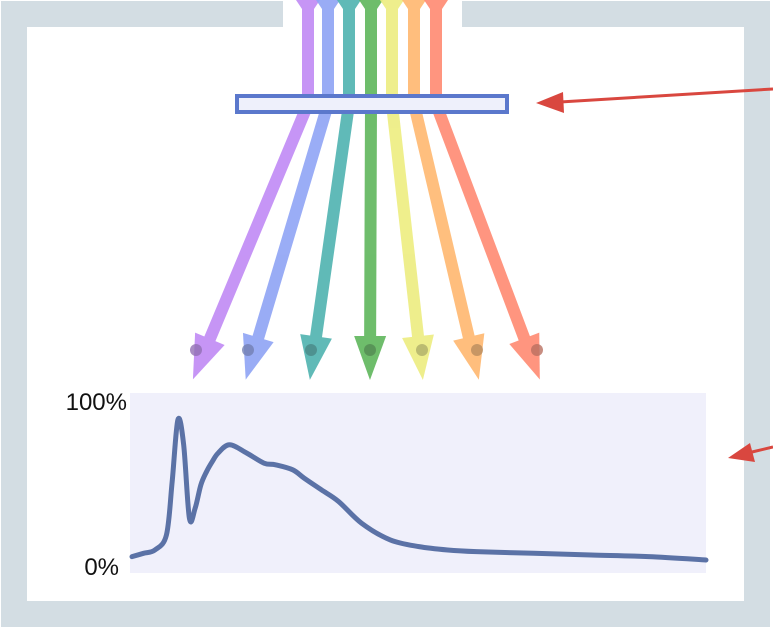  What do you see at coordinates (750, 452) in the screenshot?
I see `graph-pointer-arrow` at bounding box center [750, 452].